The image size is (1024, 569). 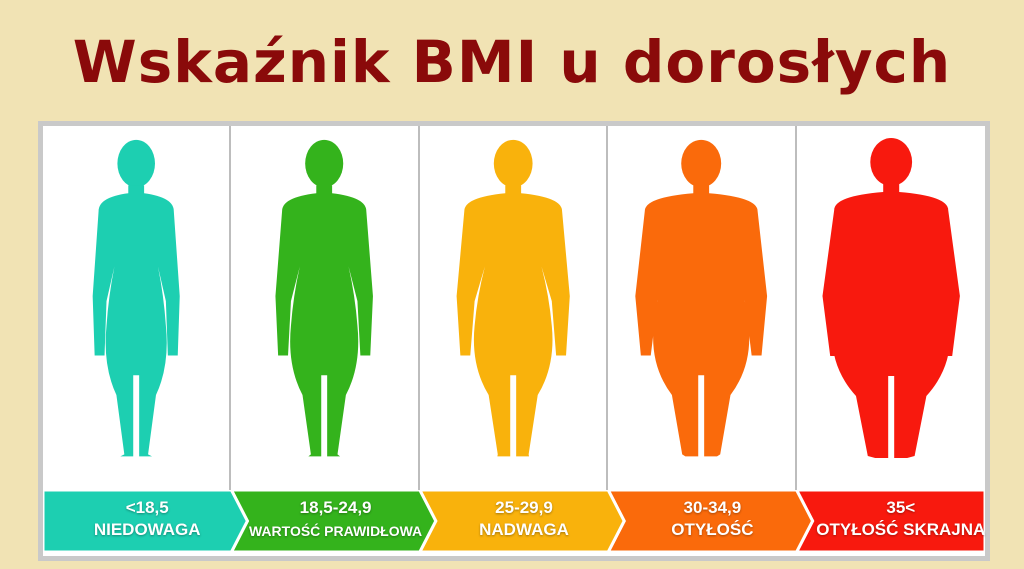 I want to click on bmi-category-label: 18,5-24,9 WARTOŚĆ PRAWIDŁOWA, so click(x=335, y=521).